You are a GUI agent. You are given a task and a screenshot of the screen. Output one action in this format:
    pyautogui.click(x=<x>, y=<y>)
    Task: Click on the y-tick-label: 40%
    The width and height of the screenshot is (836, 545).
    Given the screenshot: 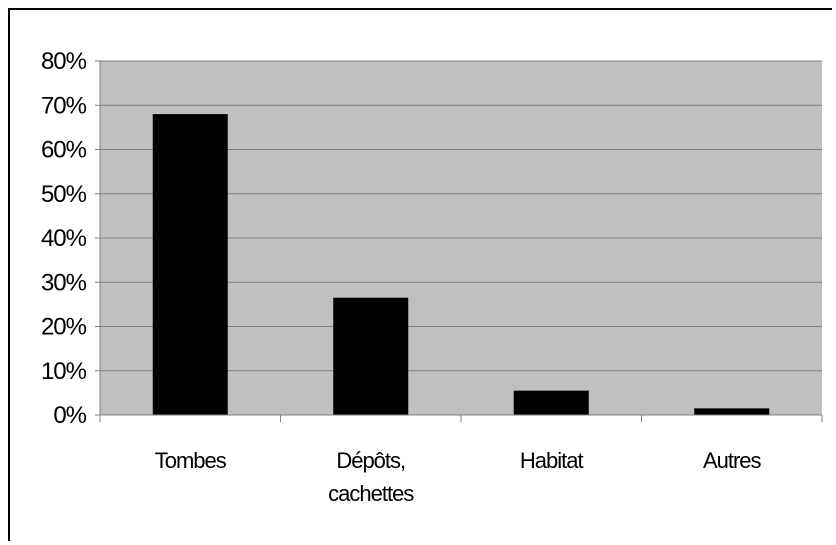 What is the action you would take?
    pyautogui.click(x=64, y=238)
    